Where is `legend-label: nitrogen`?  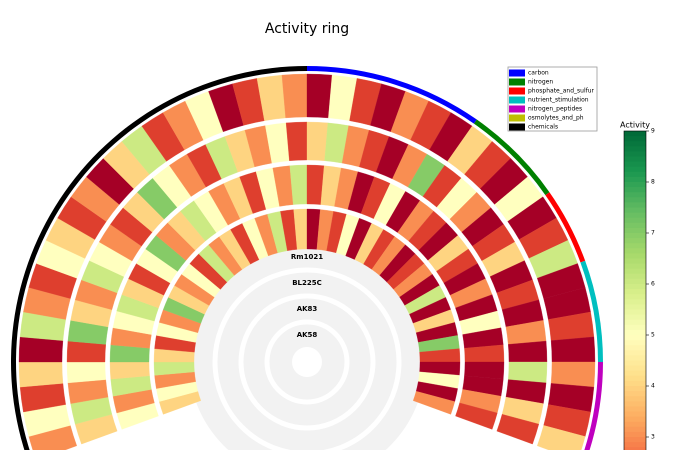 legend-label: nitrogen is located at coordinates (540, 82).